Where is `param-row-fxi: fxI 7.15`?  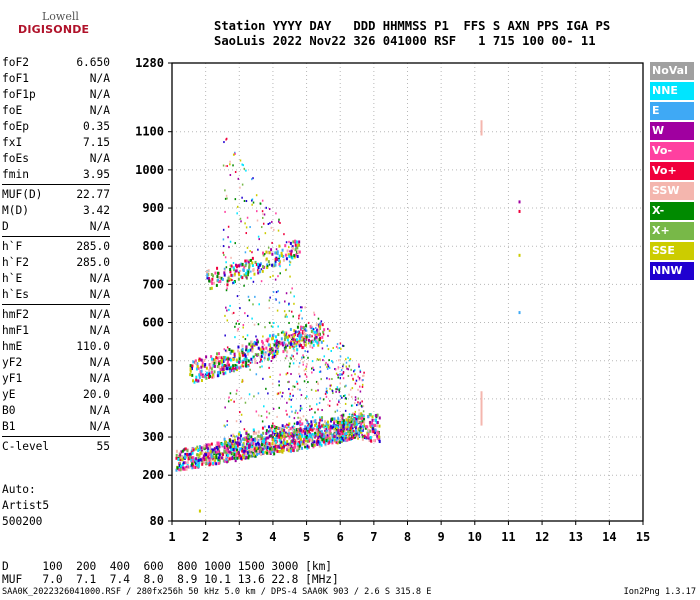
param-row-fxi: fxI 7.15 is located at coordinates (56, 143).